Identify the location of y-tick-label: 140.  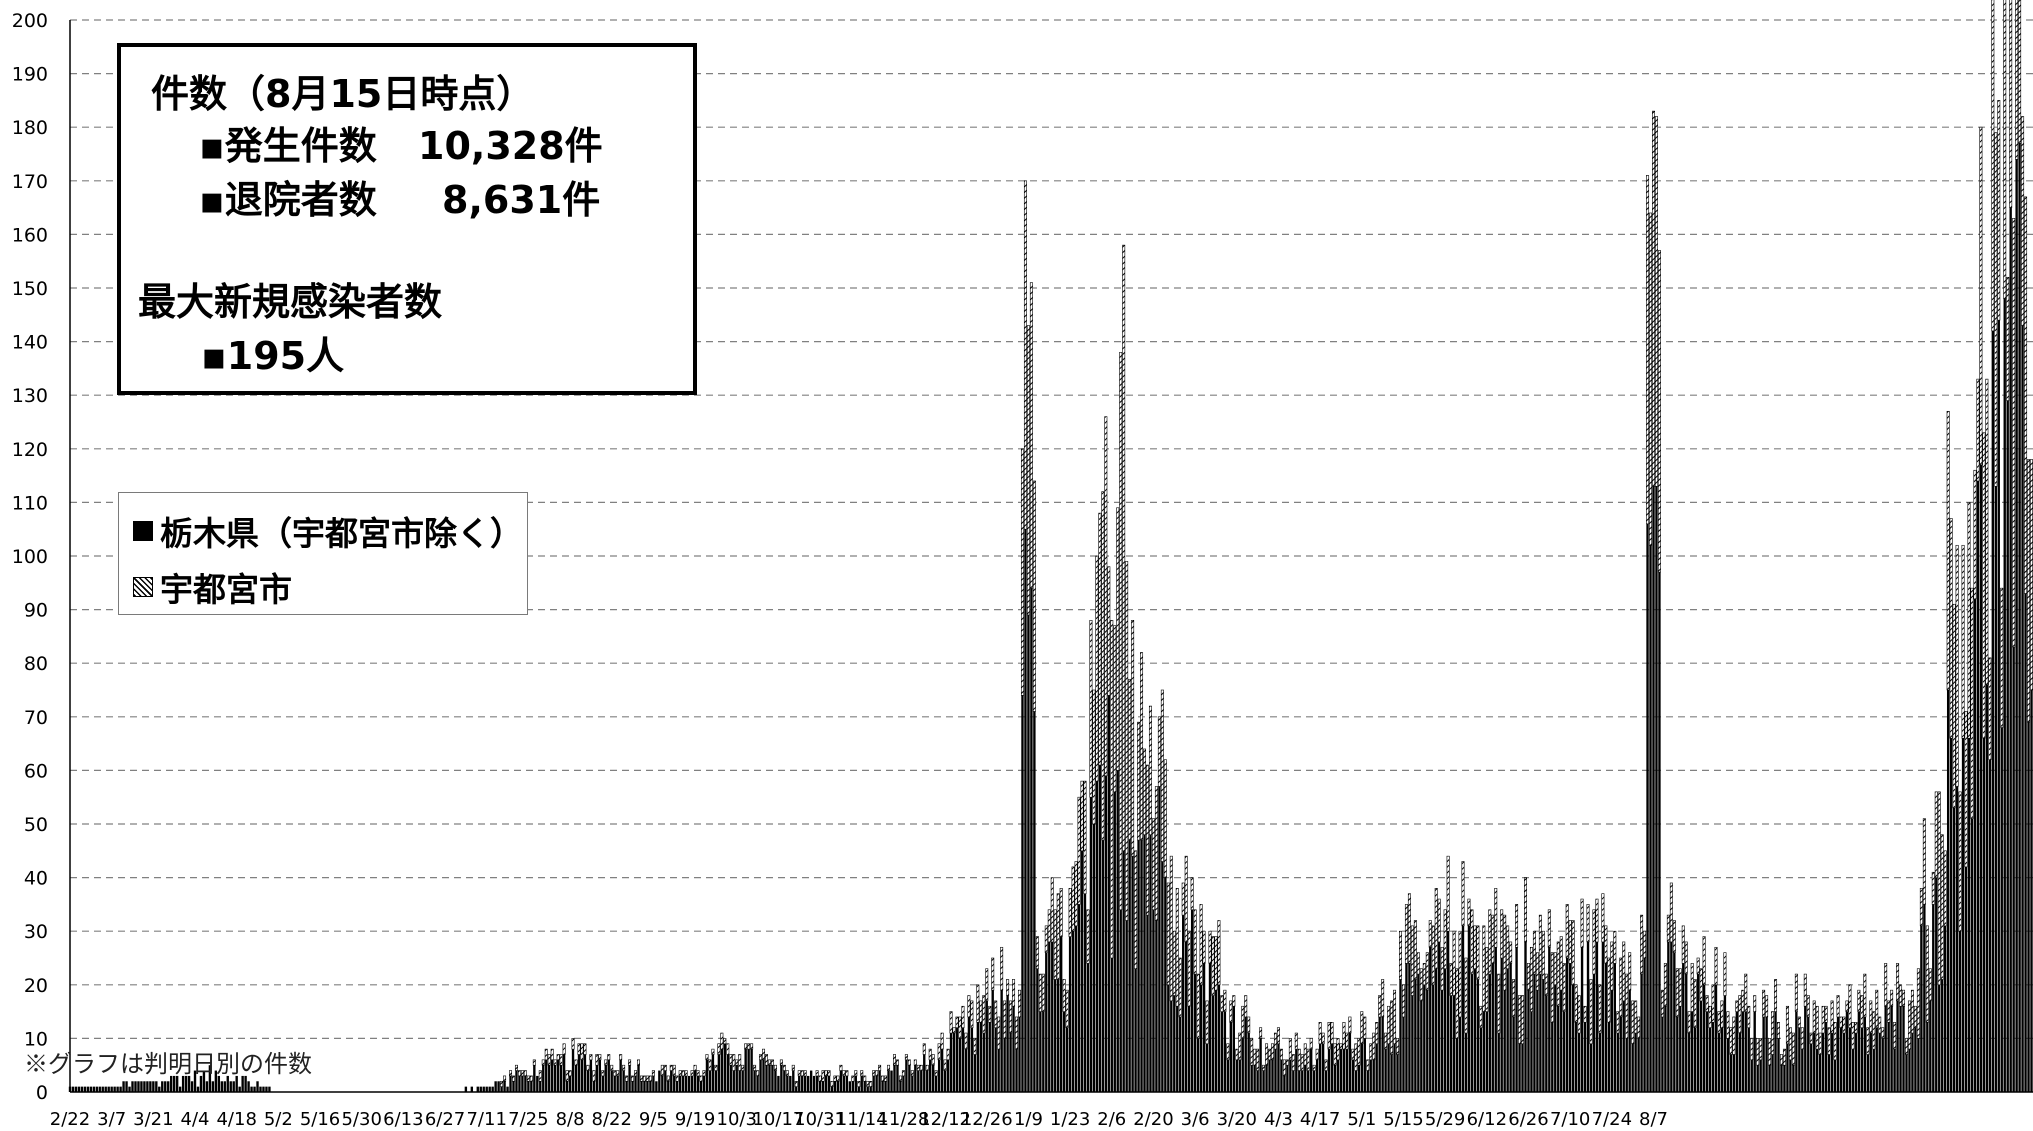
(30, 343).